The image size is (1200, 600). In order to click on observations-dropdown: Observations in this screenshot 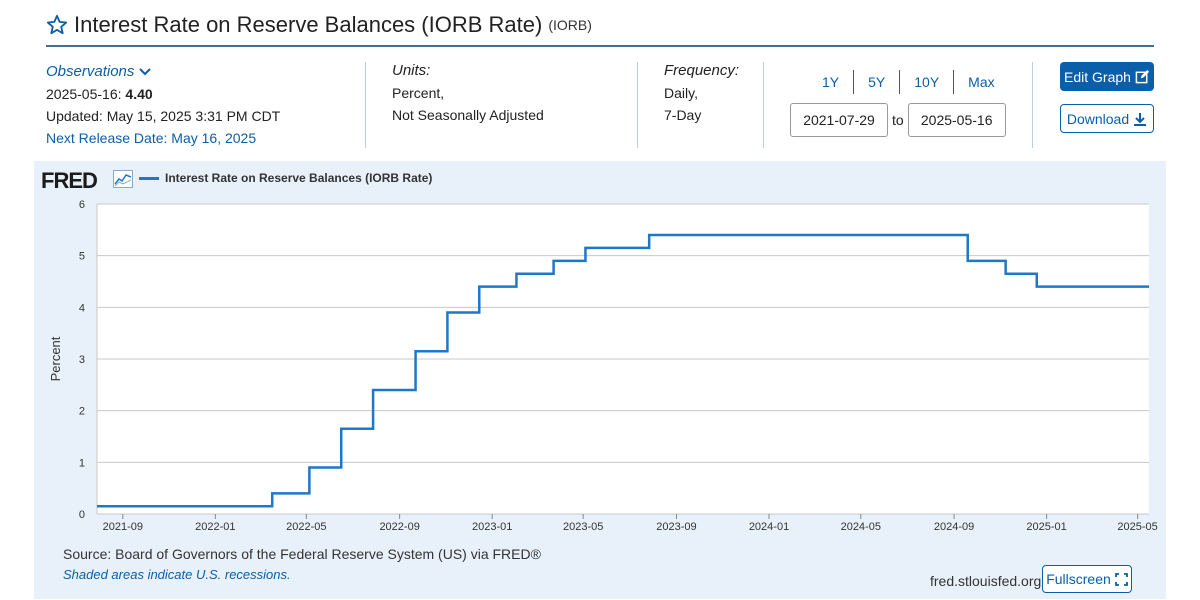, I will do `click(99, 72)`.